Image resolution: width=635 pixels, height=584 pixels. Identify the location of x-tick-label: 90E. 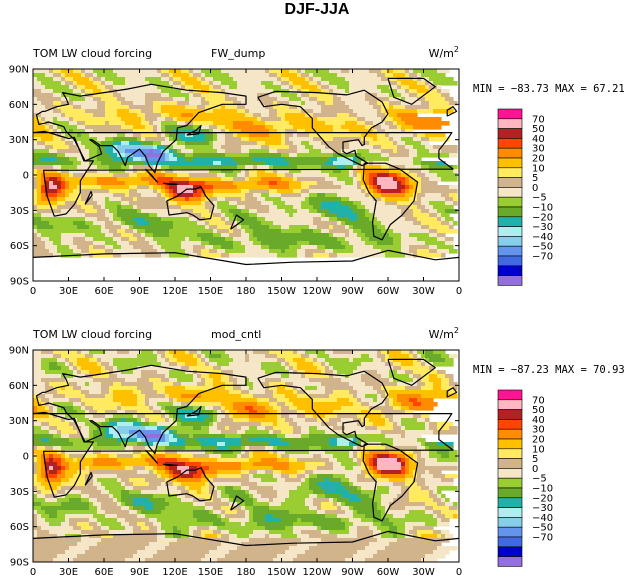
(139, 291).